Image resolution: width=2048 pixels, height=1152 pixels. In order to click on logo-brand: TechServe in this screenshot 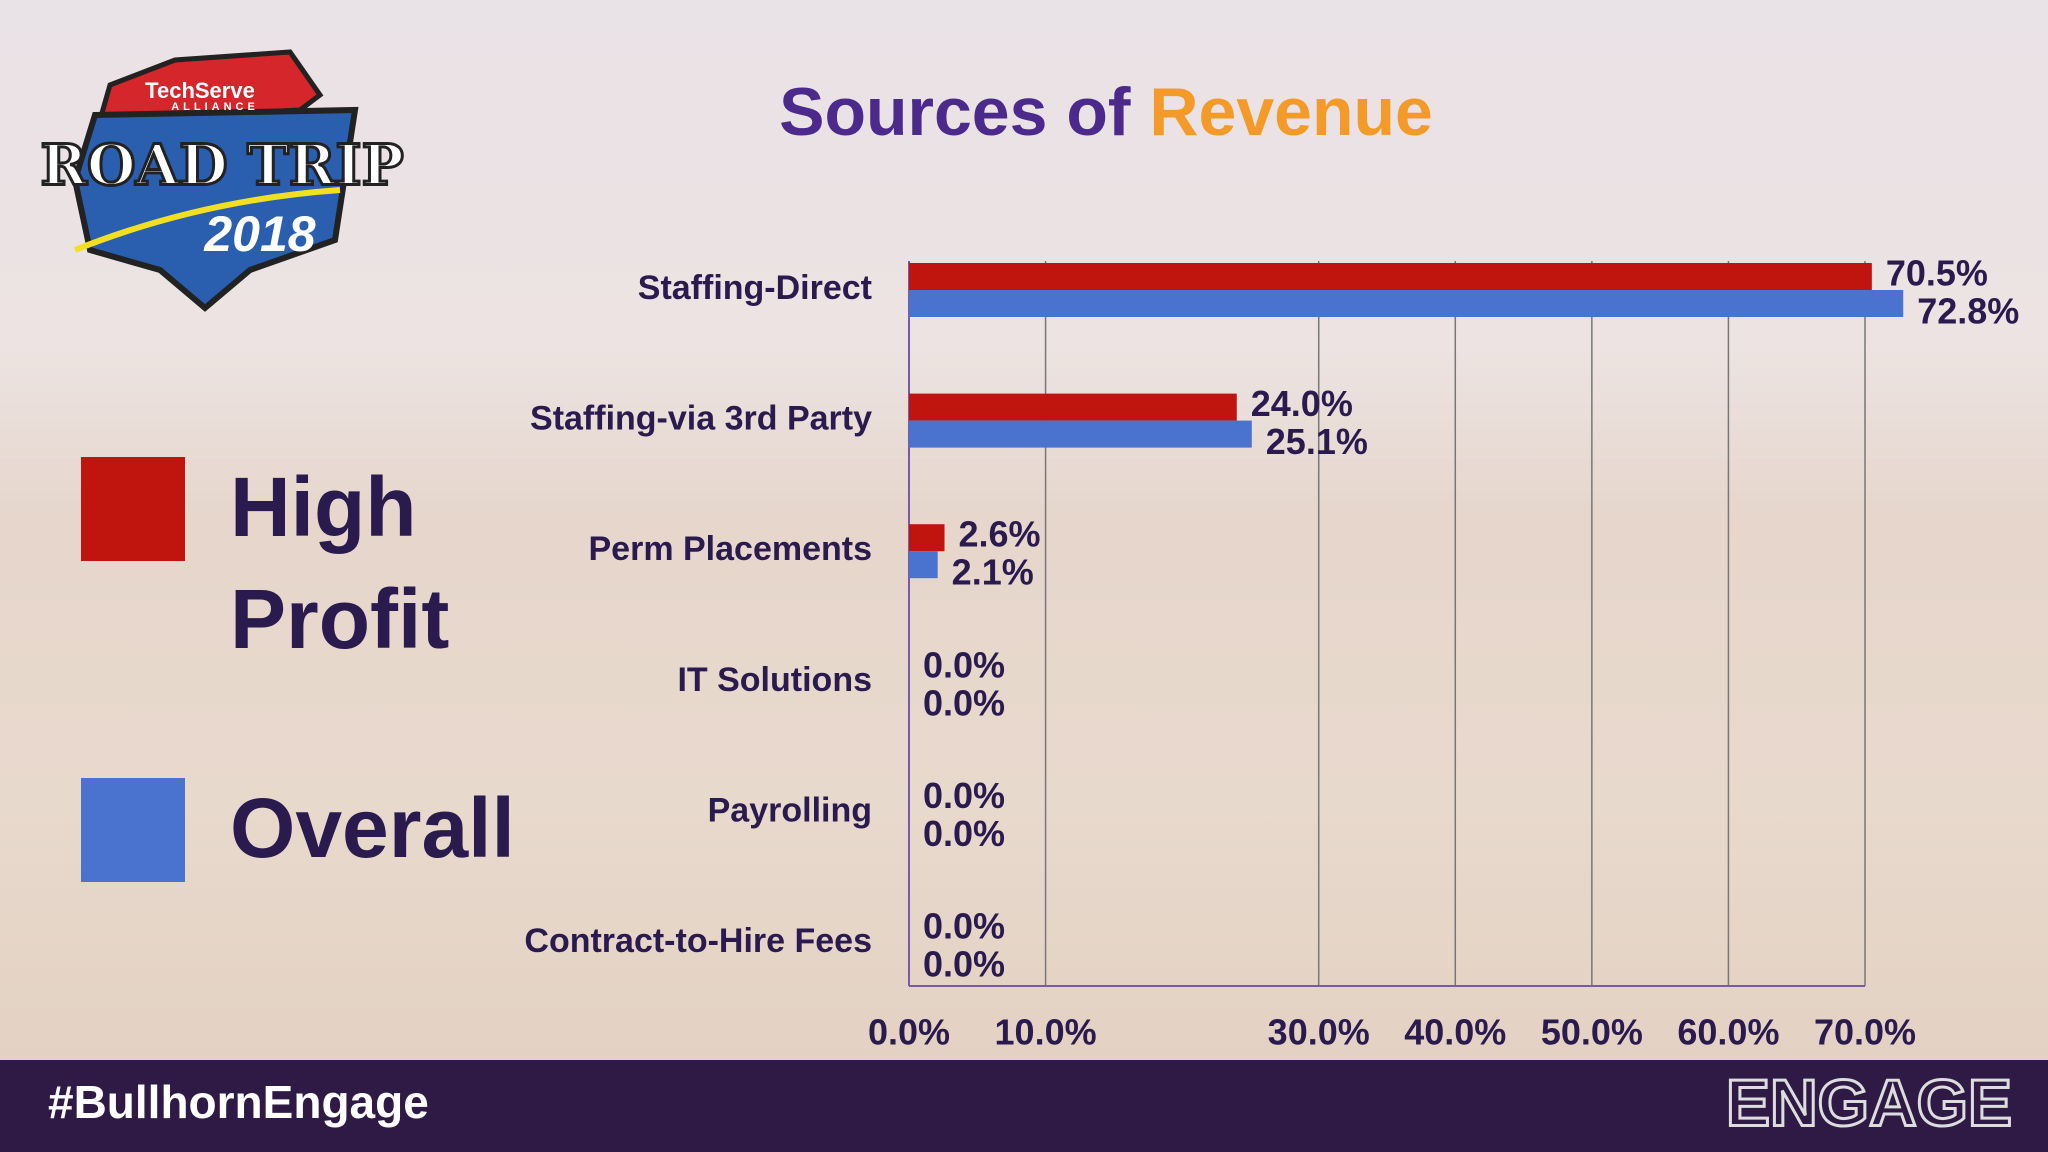, I will do `click(200, 90)`.